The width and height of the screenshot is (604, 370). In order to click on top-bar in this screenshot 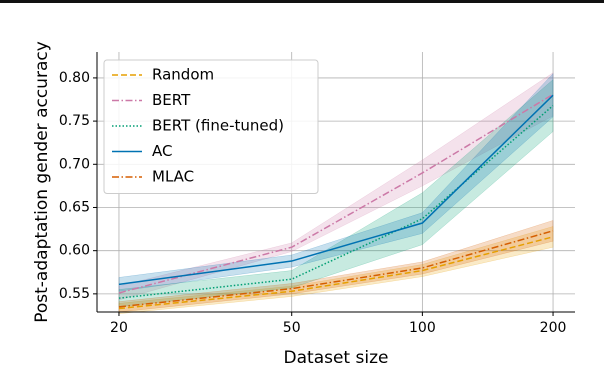, I will do `click(302, 1)`.